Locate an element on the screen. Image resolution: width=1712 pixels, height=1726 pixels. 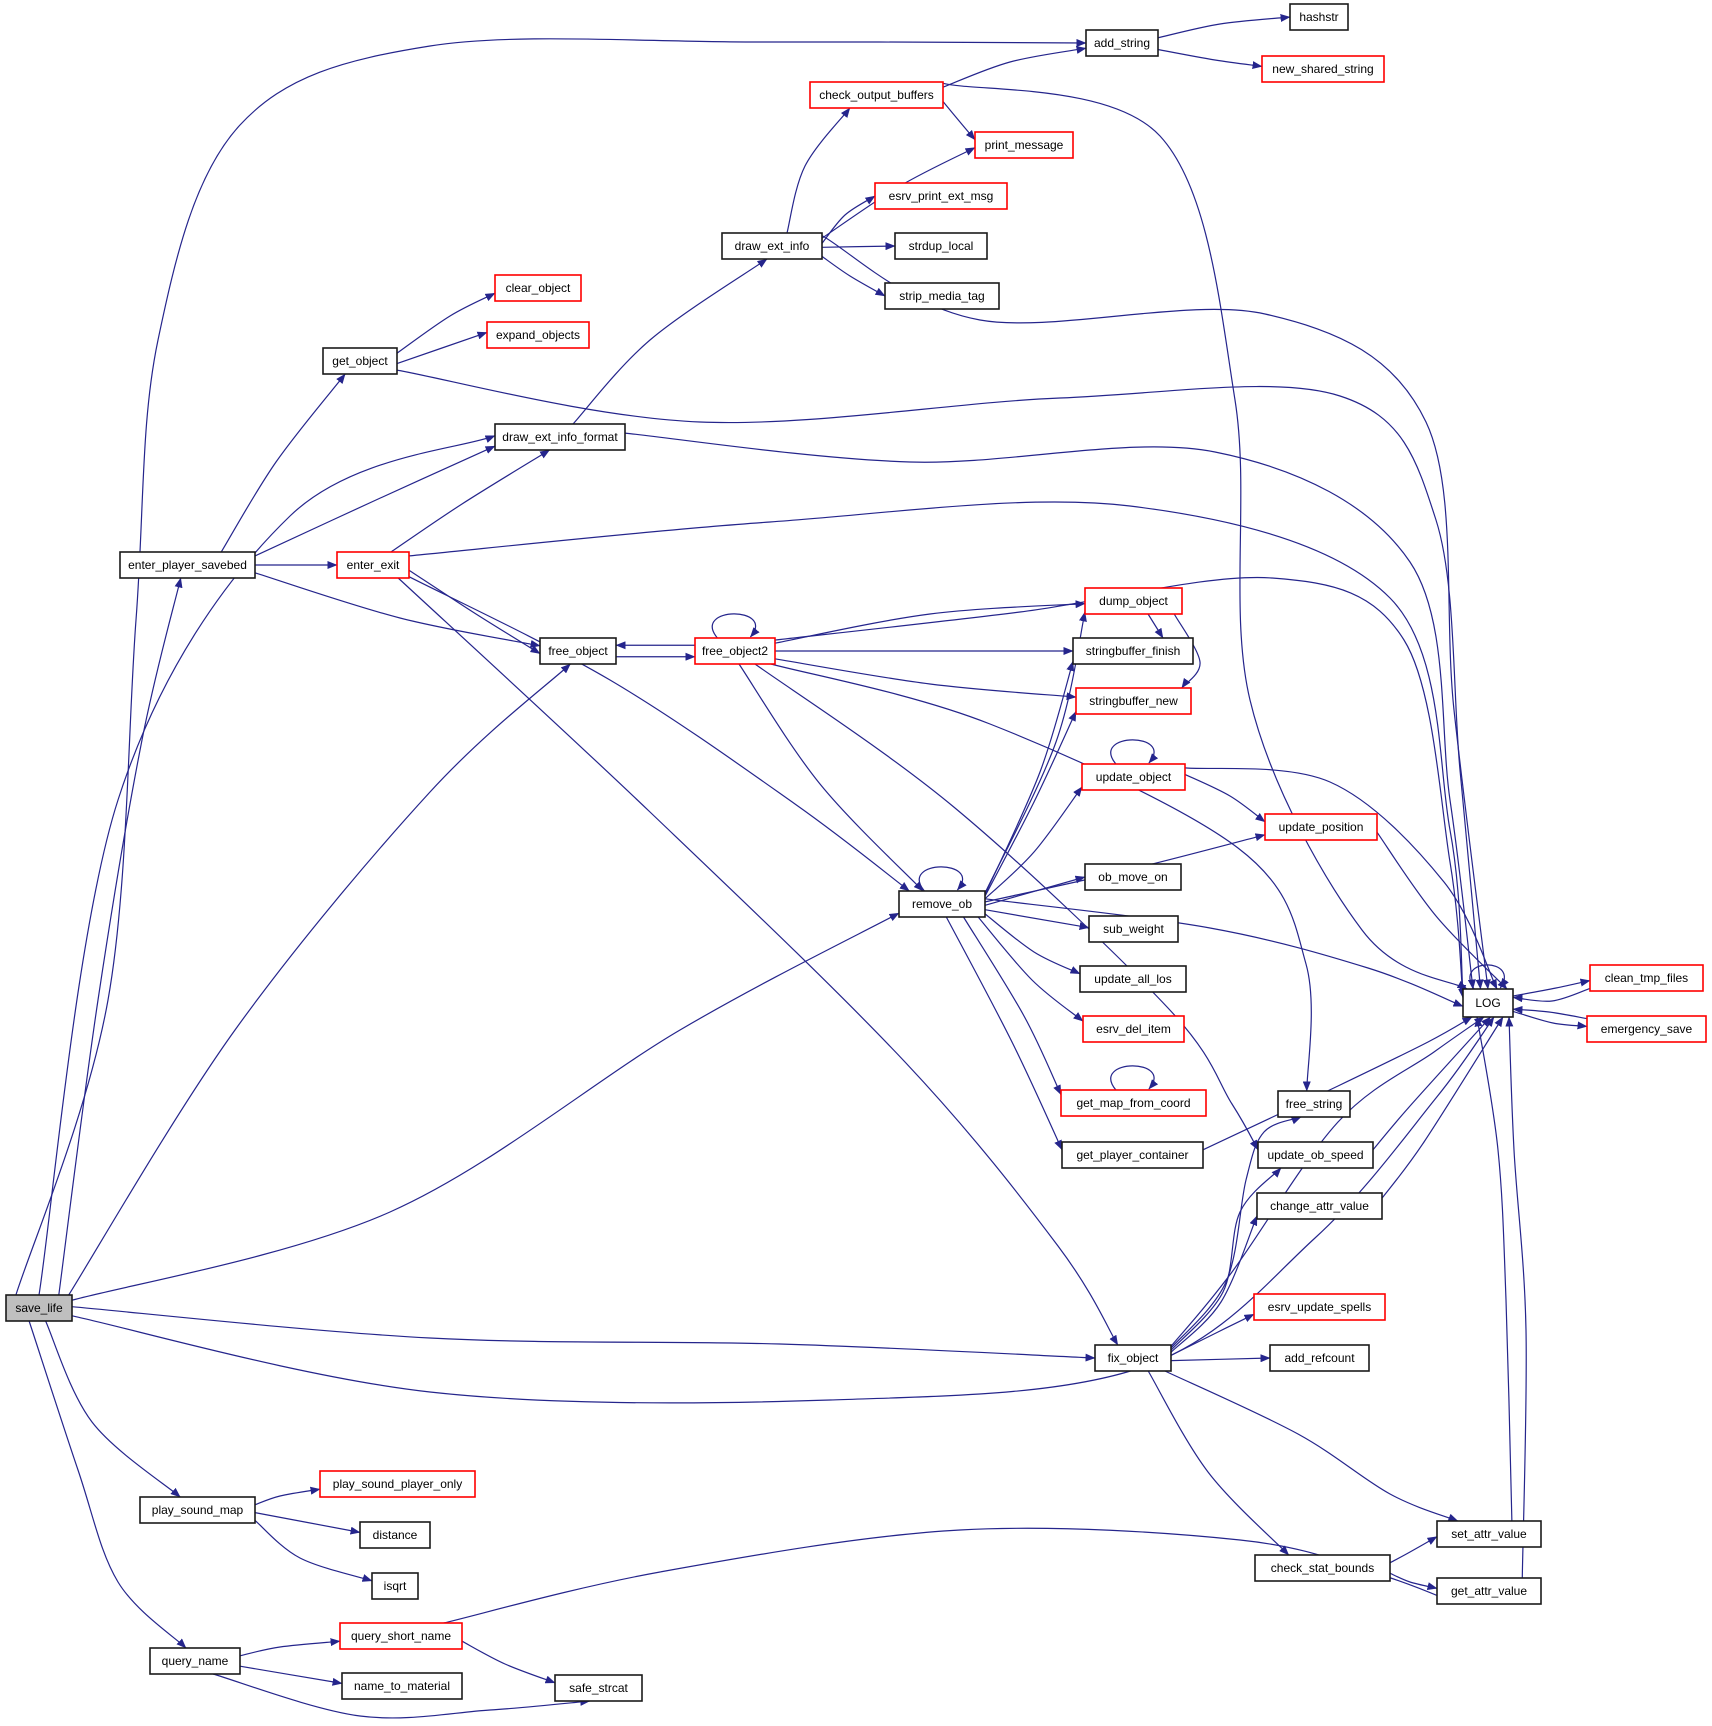
node-box-get_player_container is located at coordinates (1132, 1155).